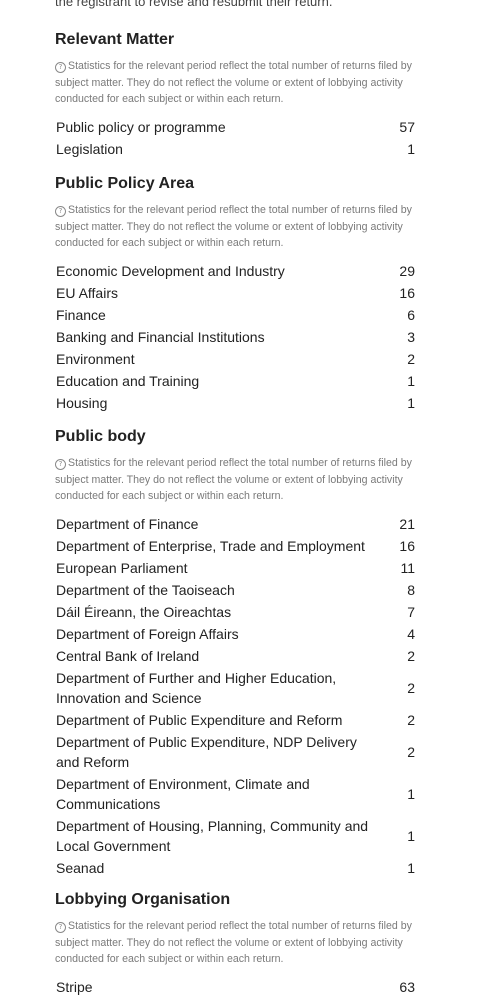 Image resolution: width=479 pixels, height=1000 pixels. What do you see at coordinates (141, 126) in the screenshot?
I see `row-label: Public policy or programme` at bounding box center [141, 126].